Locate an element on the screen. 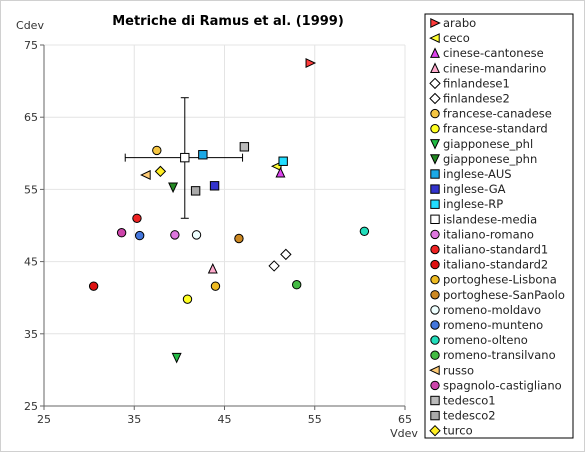  x-tick-label: 25 is located at coordinates (44, 419).